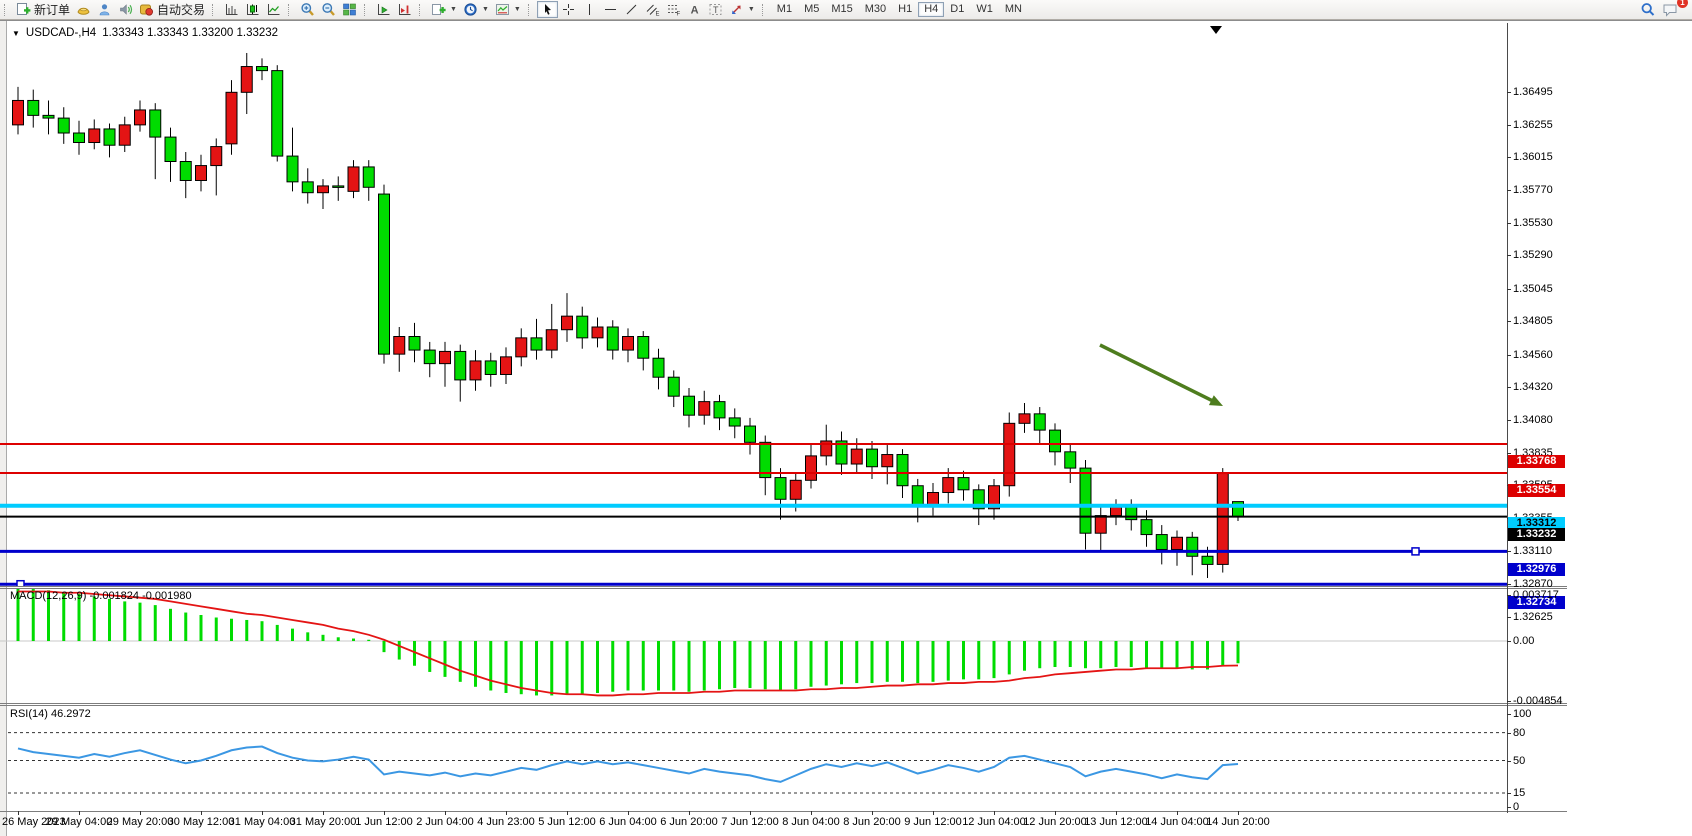  I want to click on time-tick-label: 6 Jun 04:00, so click(628, 822).